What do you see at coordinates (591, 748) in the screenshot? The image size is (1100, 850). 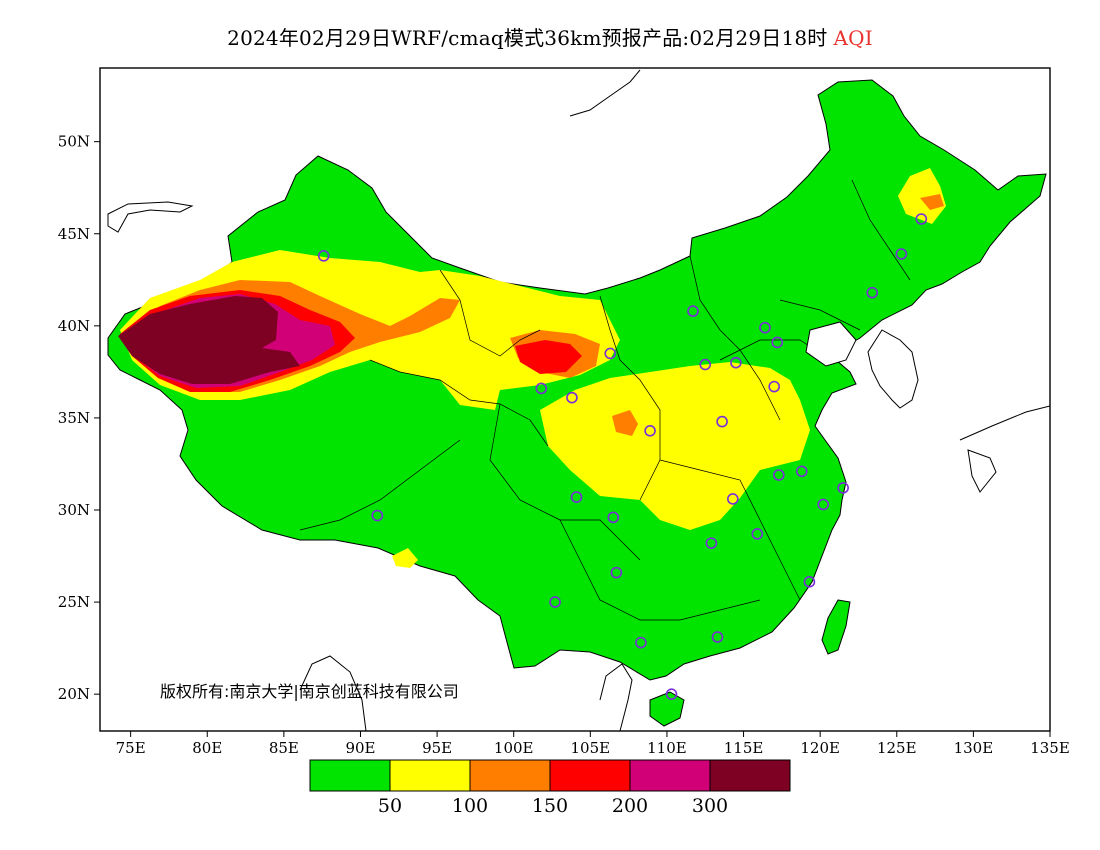 I see `lon-tick-label: 105E` at bounding box center [591, 748].